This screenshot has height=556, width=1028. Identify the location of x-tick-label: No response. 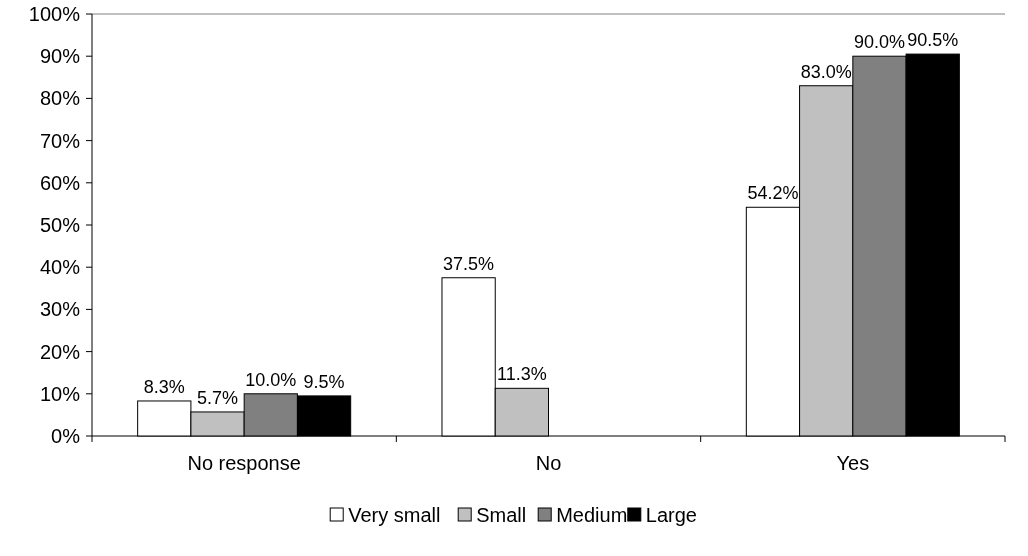
(244, 463).